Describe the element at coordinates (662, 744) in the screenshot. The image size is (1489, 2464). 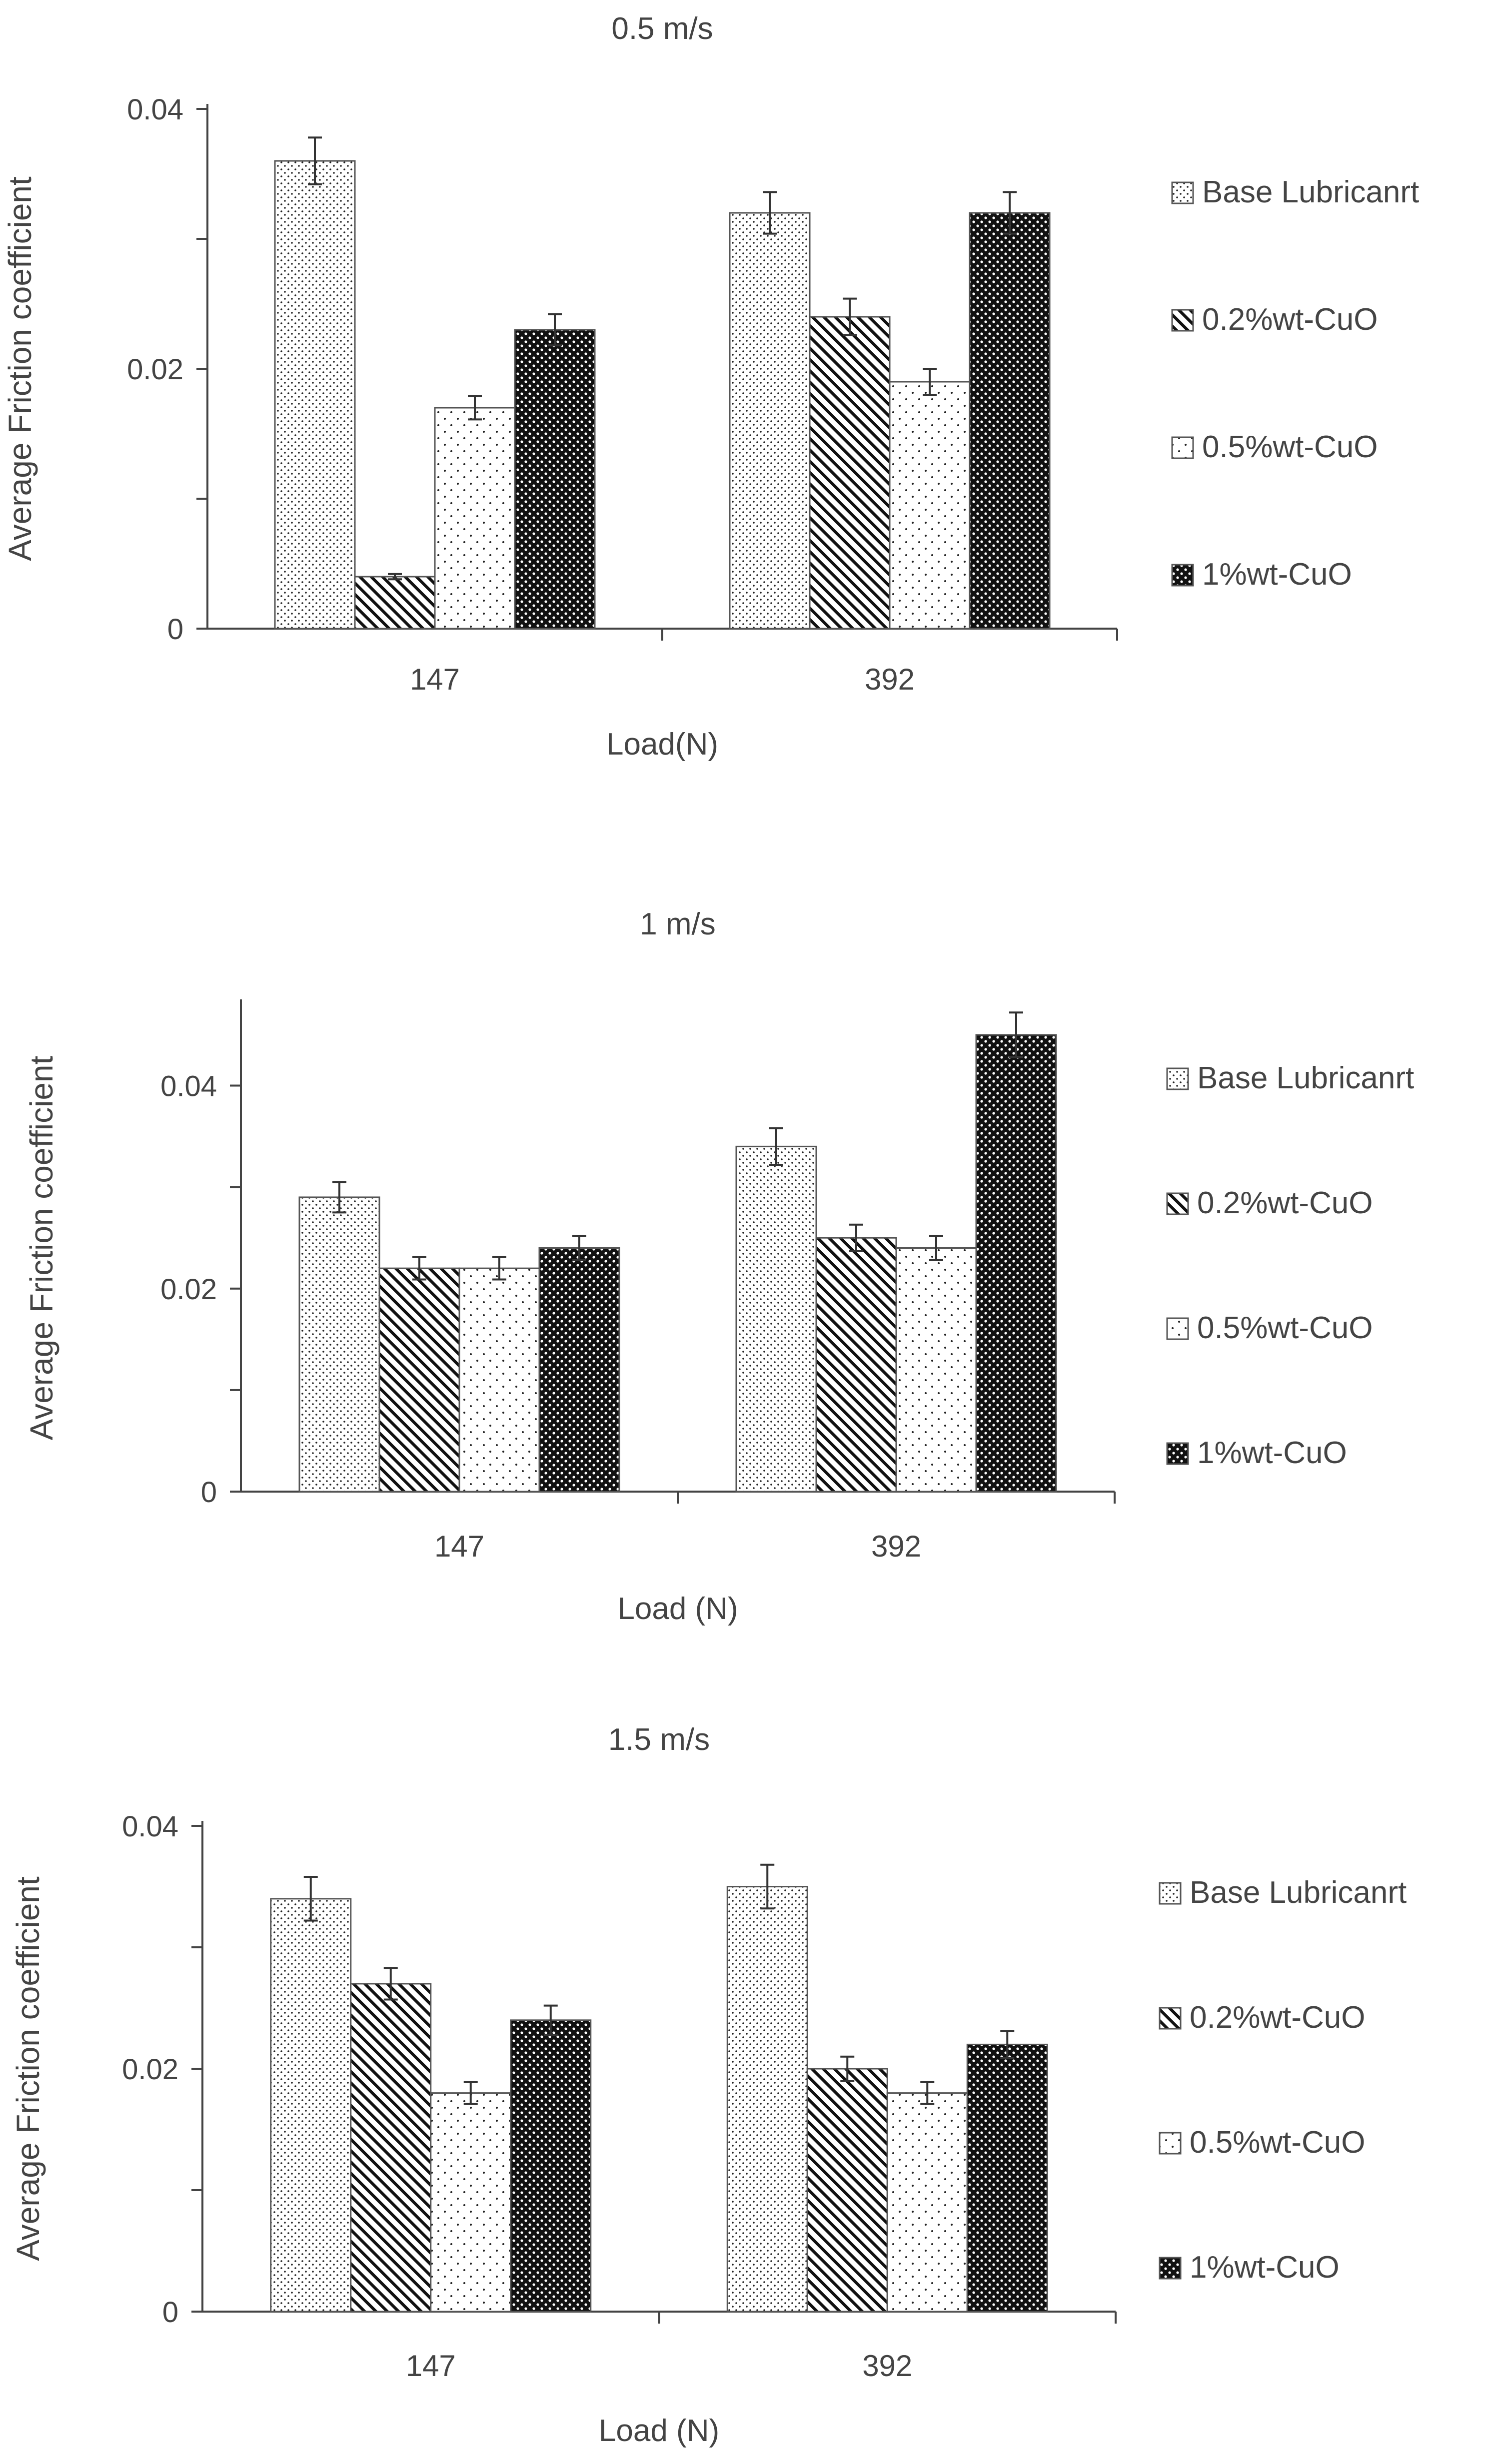
I see `x-axis-title: Load(N)` at that location.